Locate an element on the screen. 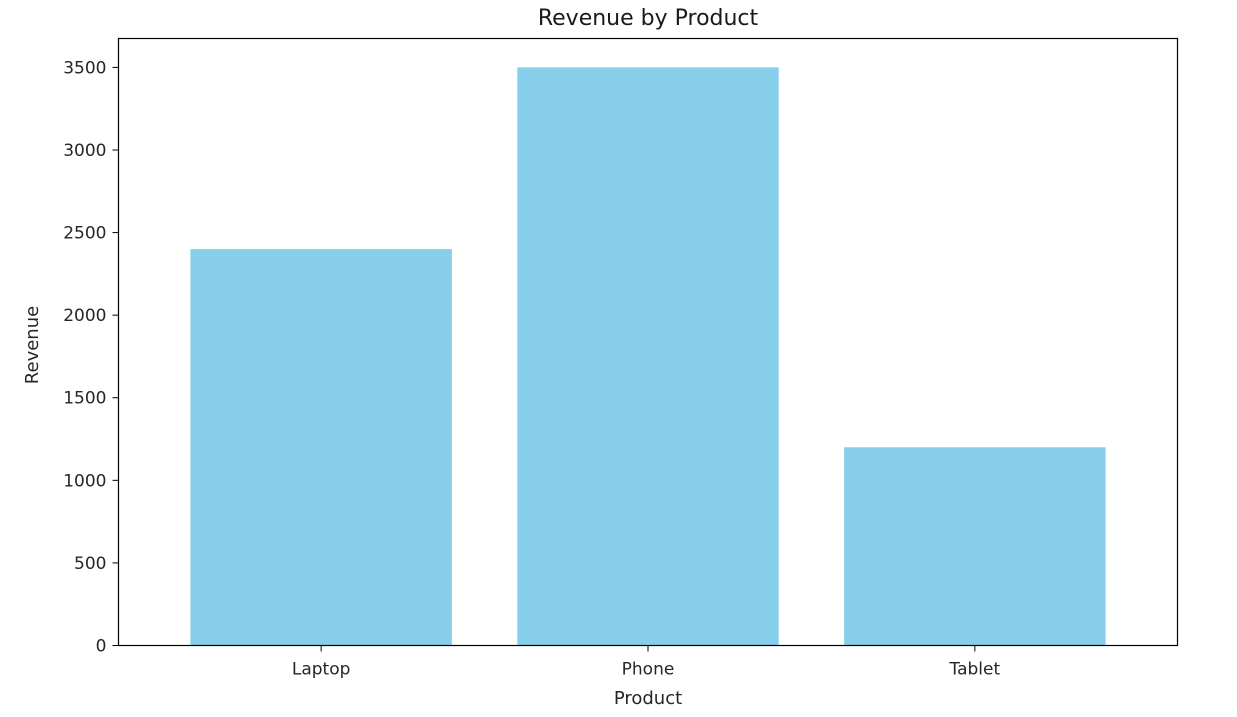 The height and width of the screenshot is (717, 1237). y-tick-label: 3000 is located at coordinates (84, 151).